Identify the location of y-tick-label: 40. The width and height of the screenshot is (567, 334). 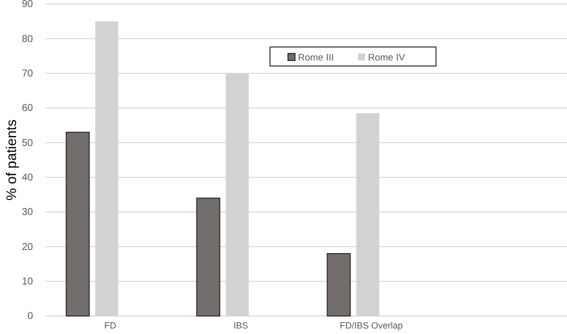
(28, 178).